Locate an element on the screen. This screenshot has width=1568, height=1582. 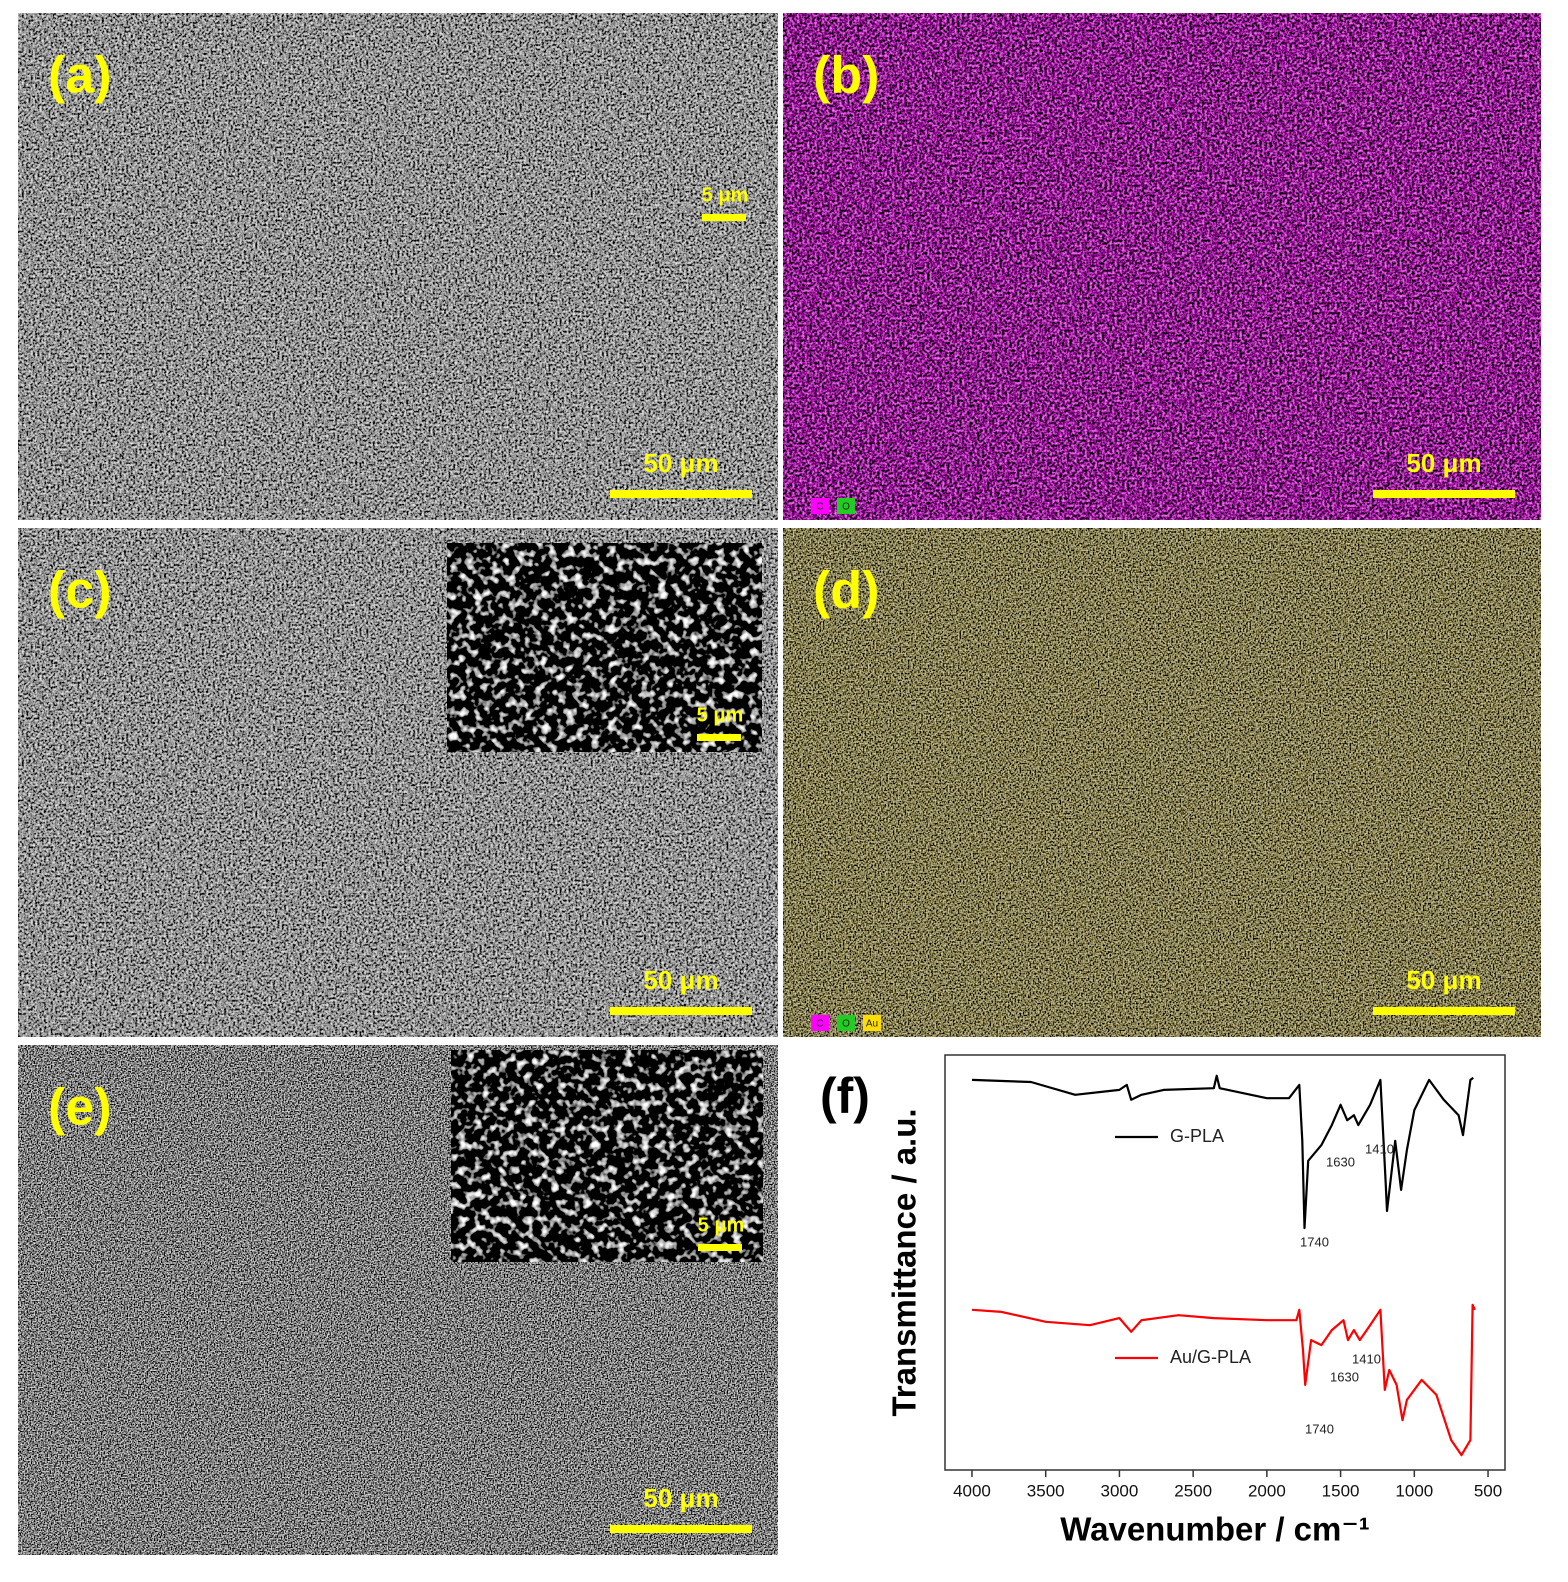
panel-label: (e) is located at coordinates (80, 1108).